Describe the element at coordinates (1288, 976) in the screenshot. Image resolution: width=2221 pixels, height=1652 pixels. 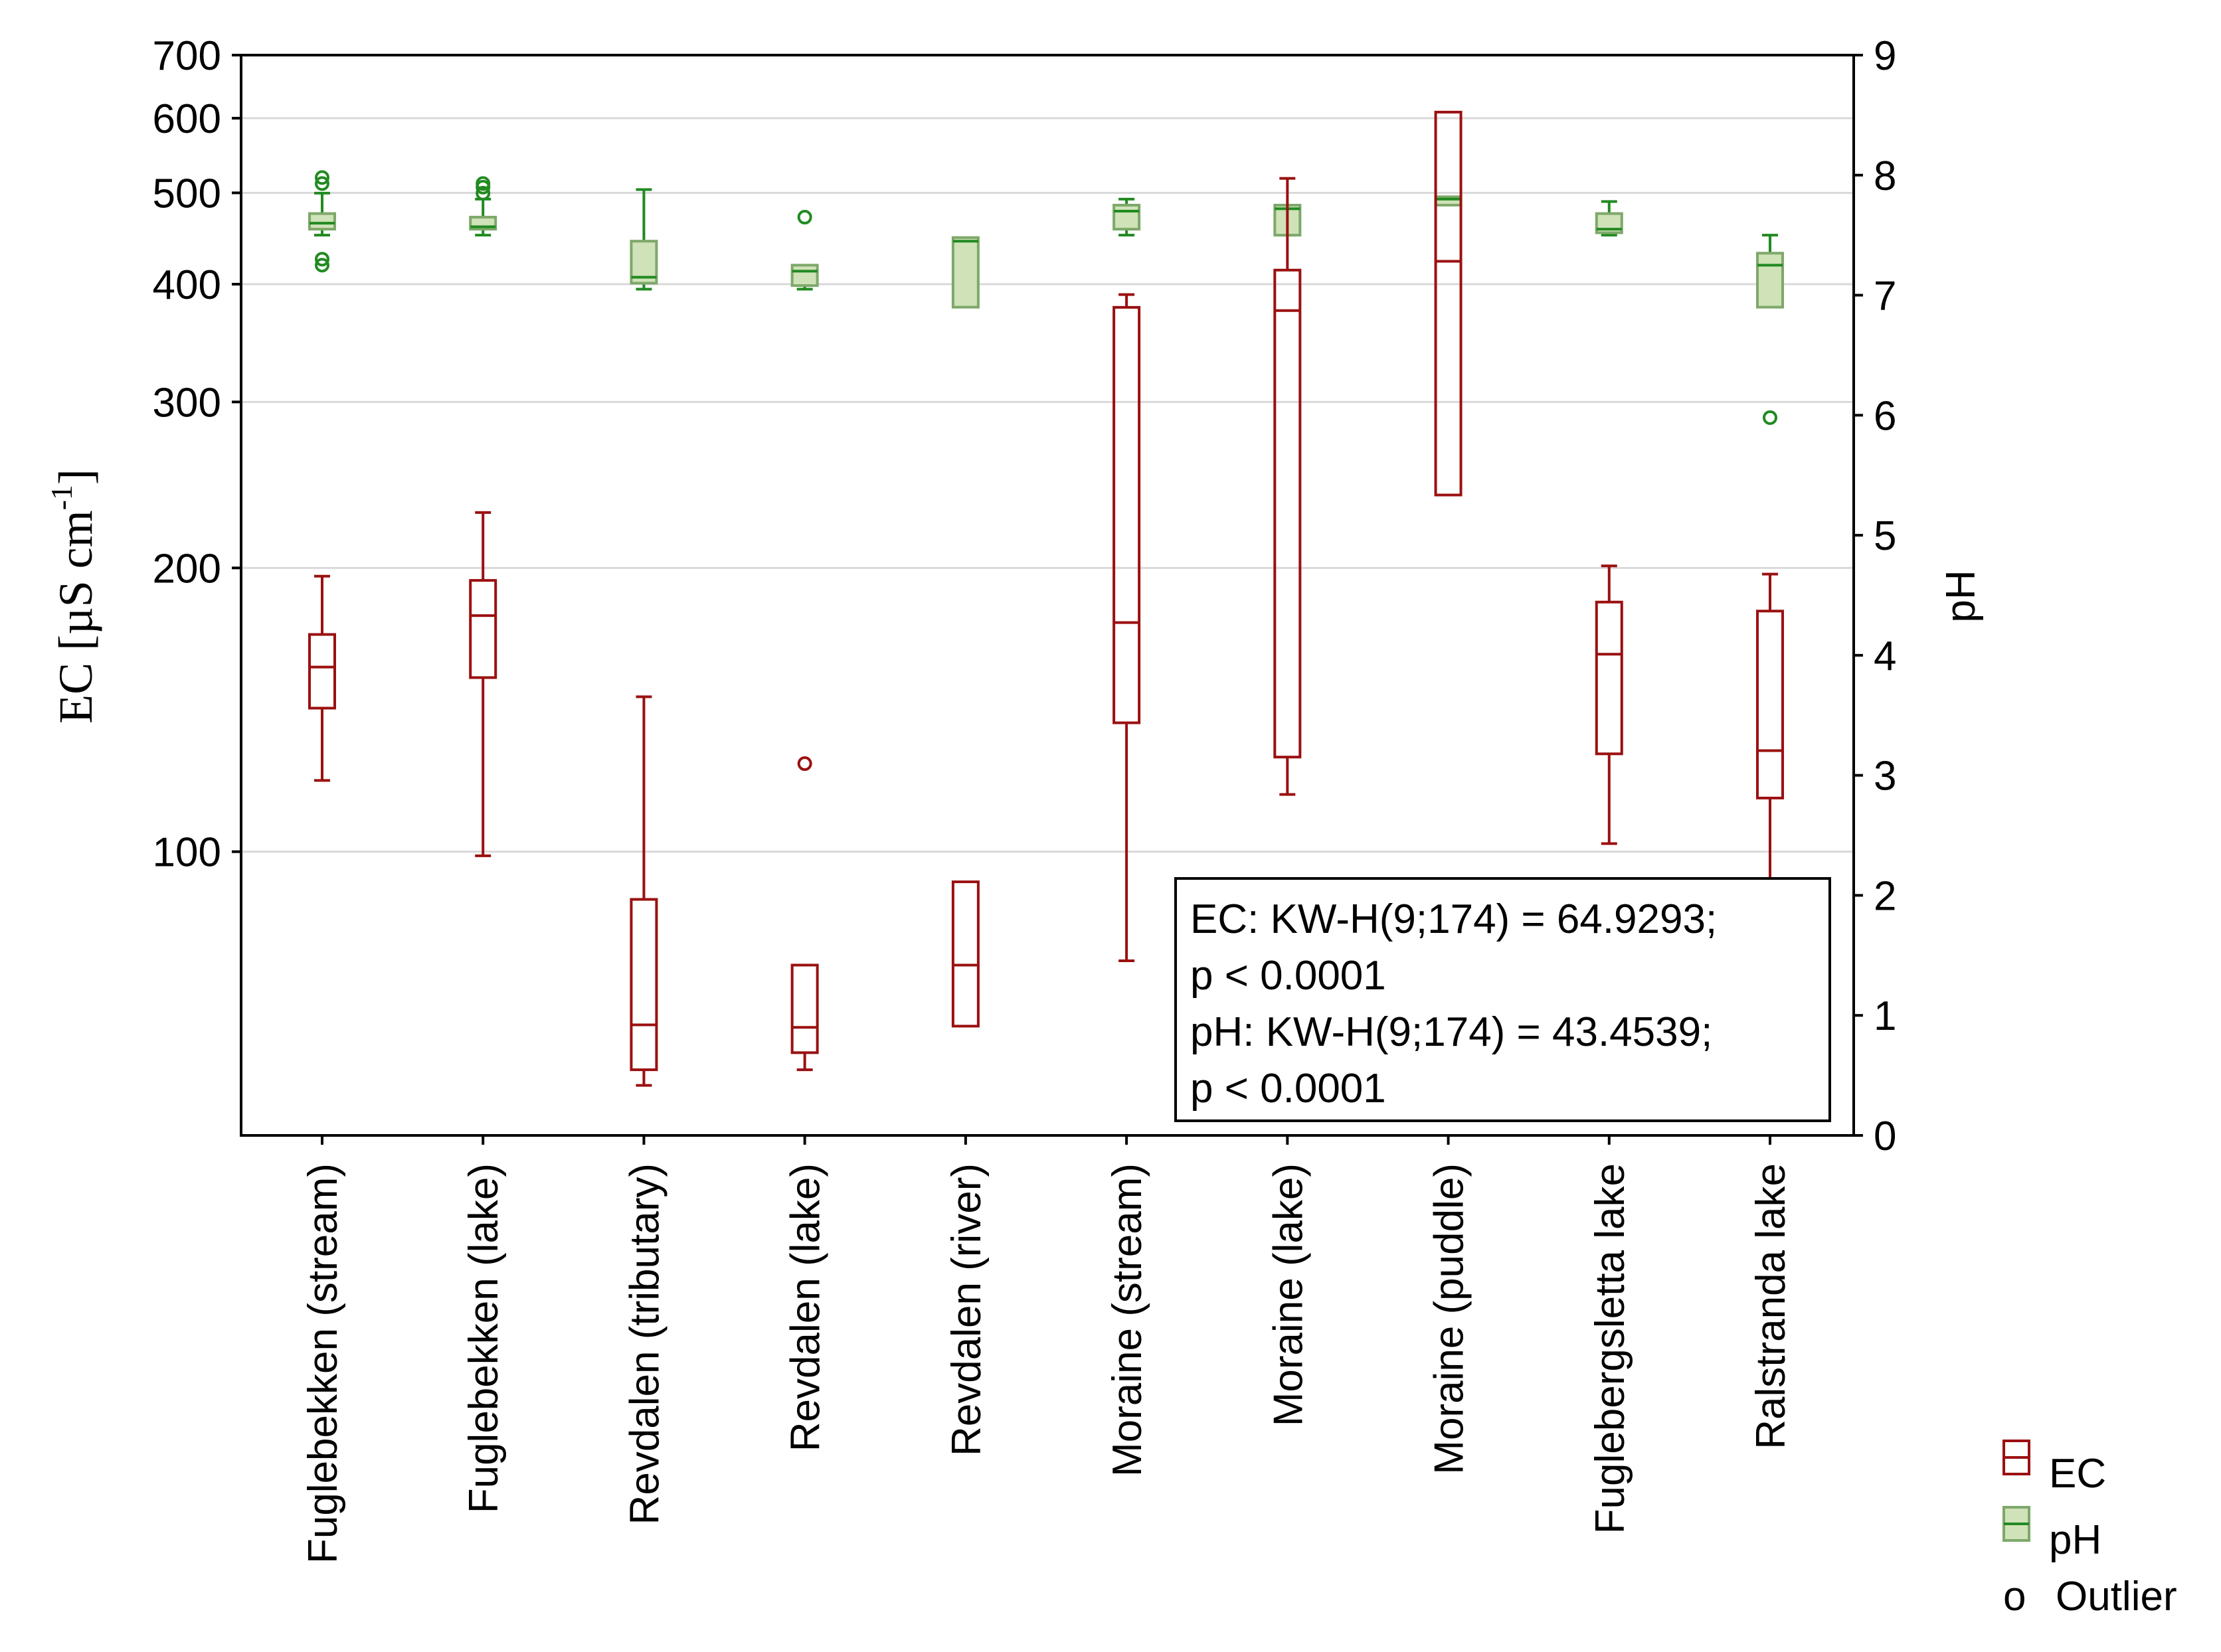
I see `annotation-line-2: p < 0.0001` at that location.